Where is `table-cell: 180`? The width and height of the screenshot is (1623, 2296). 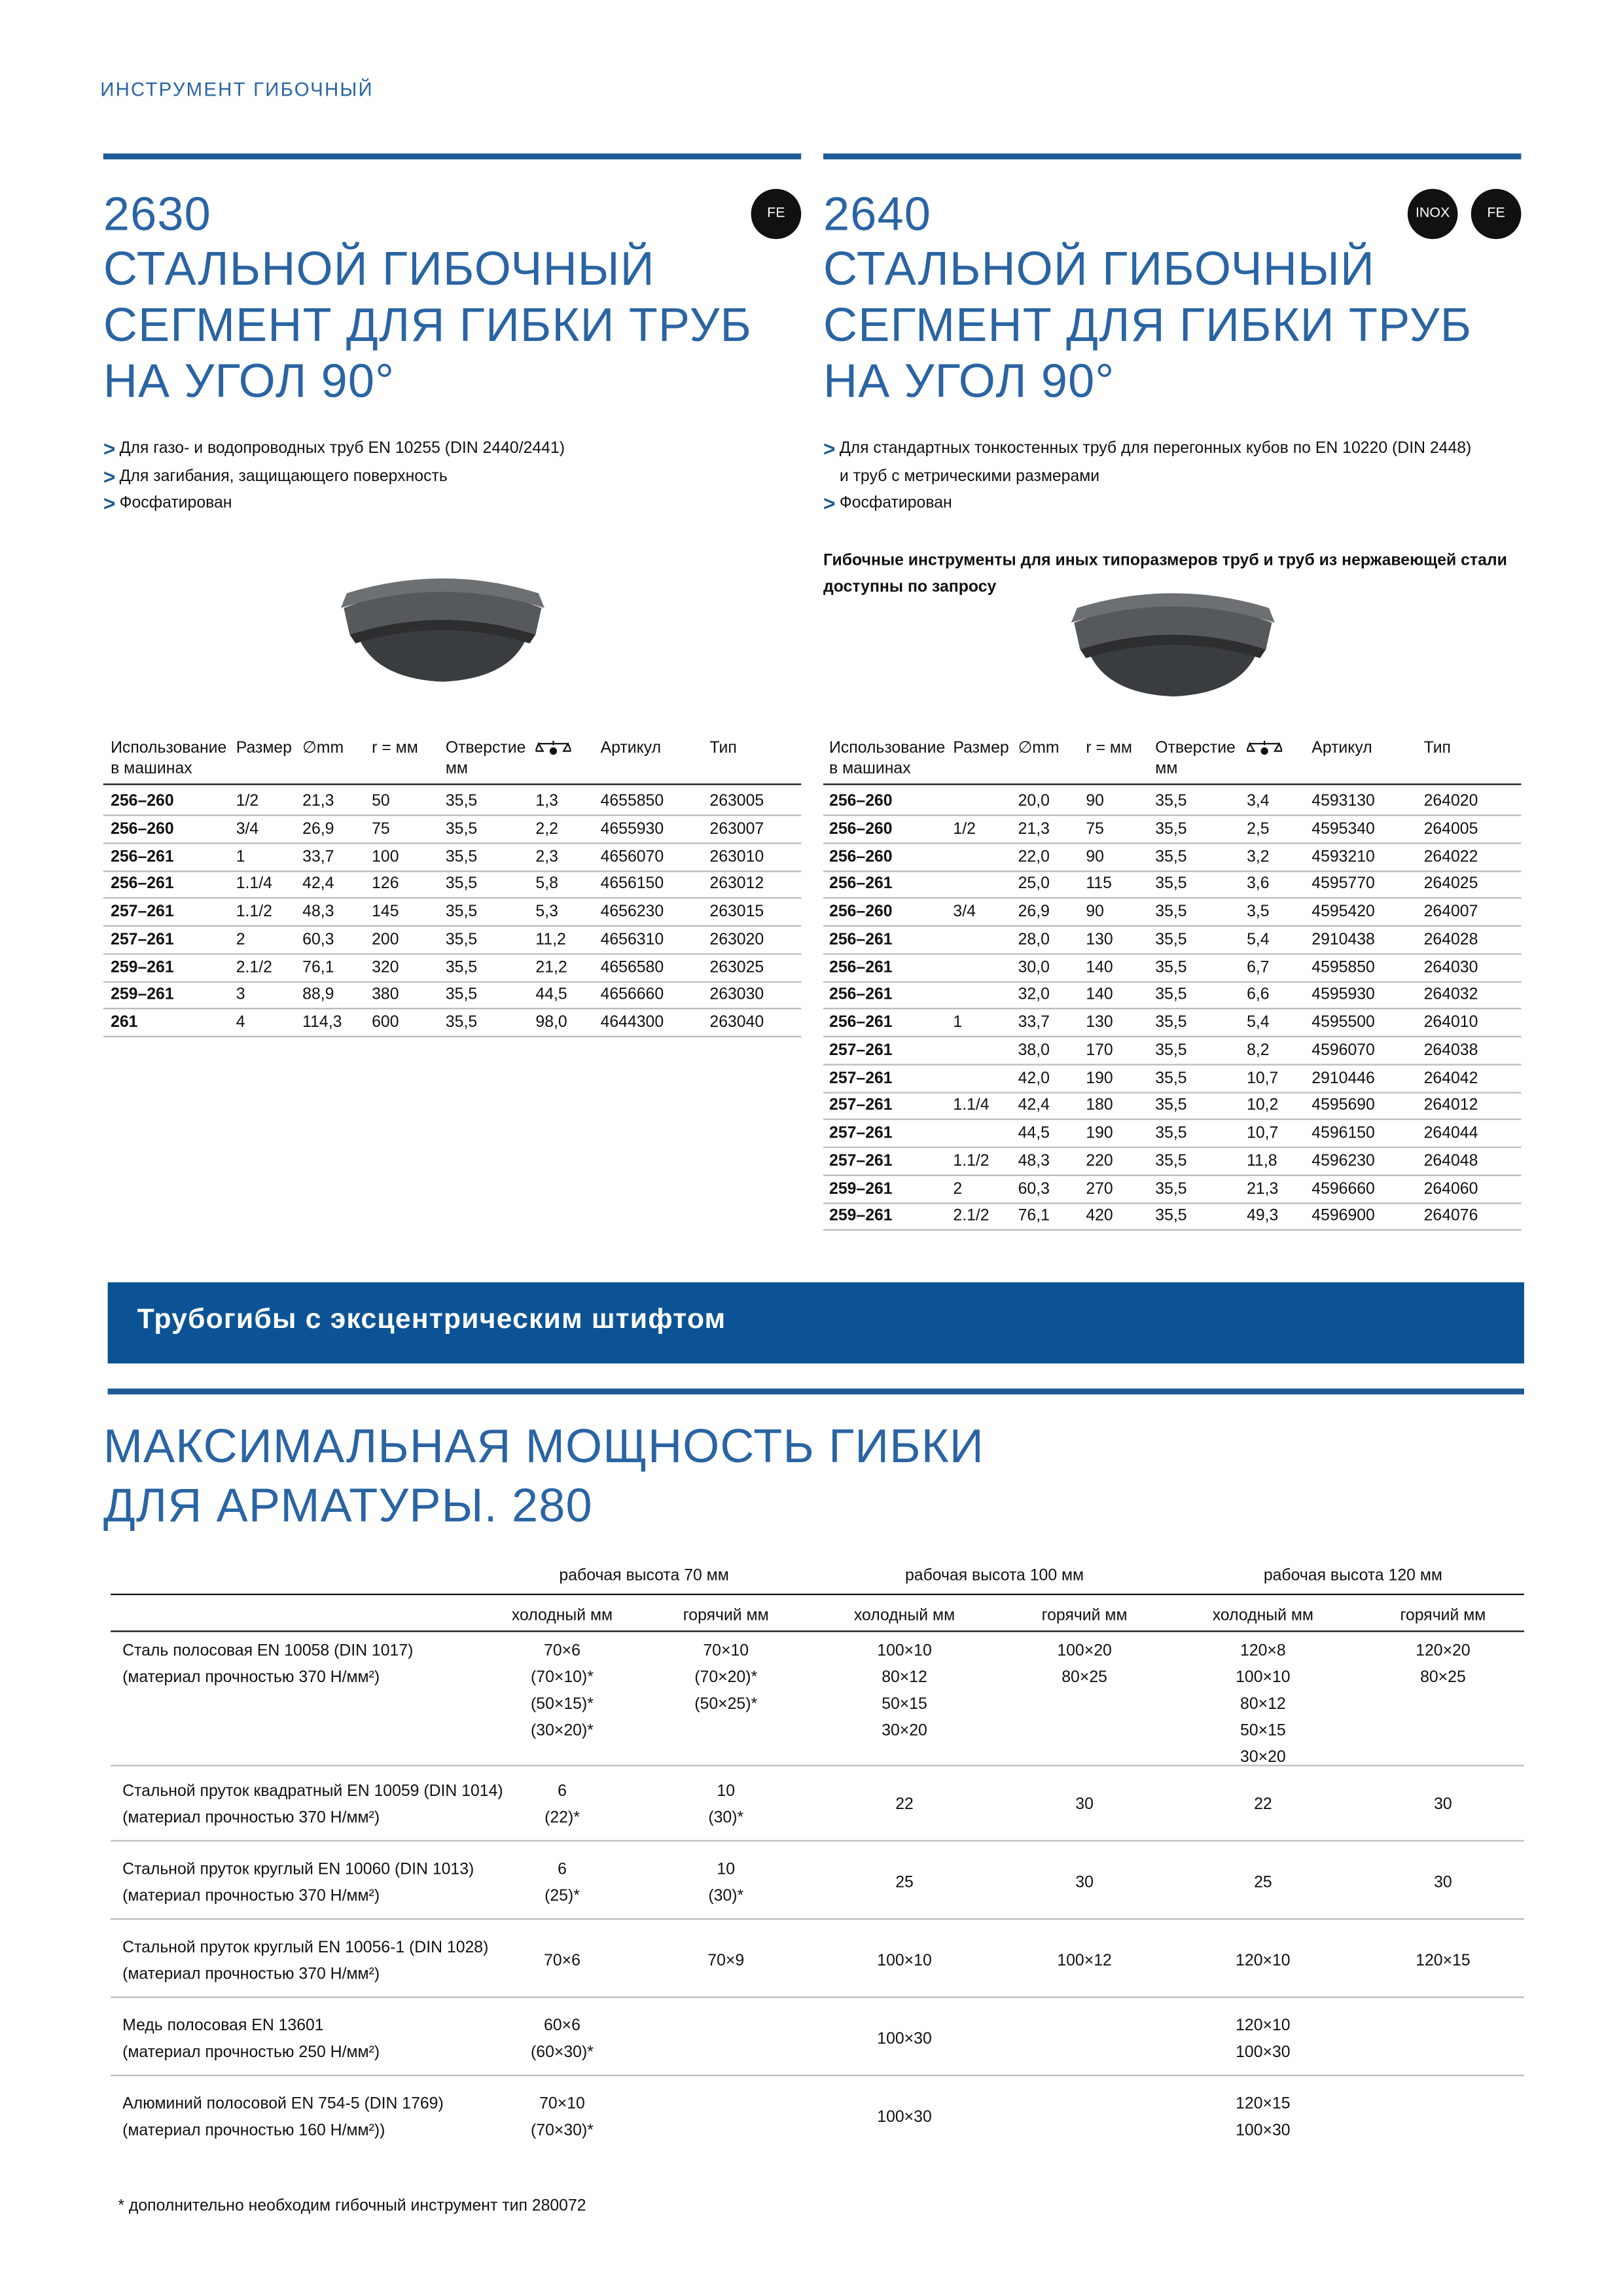
table-cell: 180 is located at coordinates (1099, 1105).